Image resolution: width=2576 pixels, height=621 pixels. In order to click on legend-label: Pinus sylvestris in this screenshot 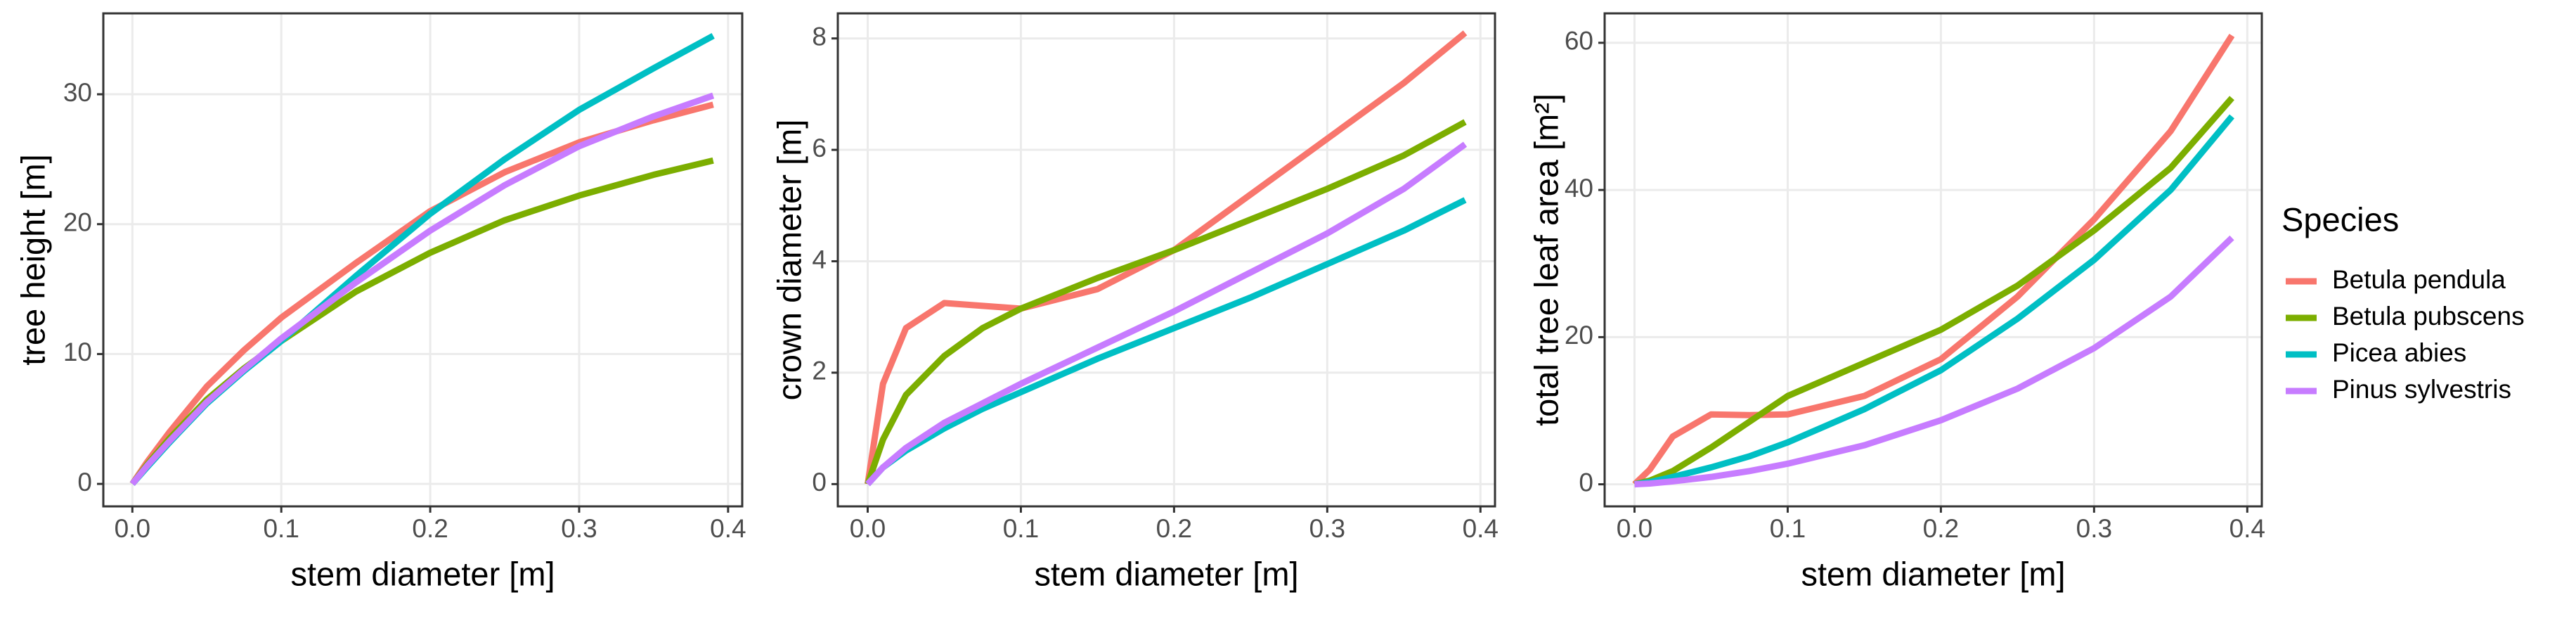, I will do `click(2422, 390)`.